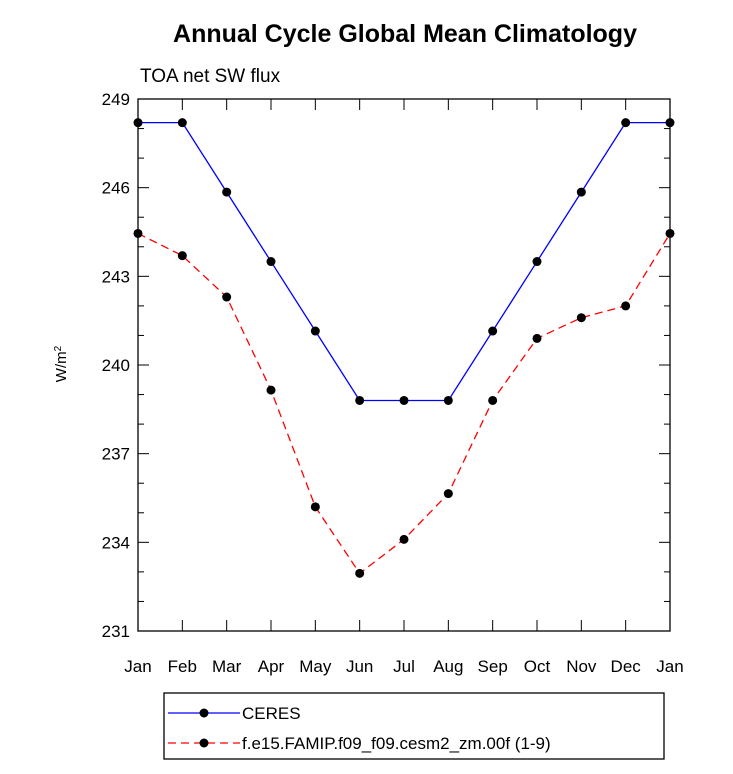 The image size is (733, 774). What do you see at coordinates (448, 666) in the screenshot?
I see `x-tick-label: Aug` at bounding box center [448, 666].